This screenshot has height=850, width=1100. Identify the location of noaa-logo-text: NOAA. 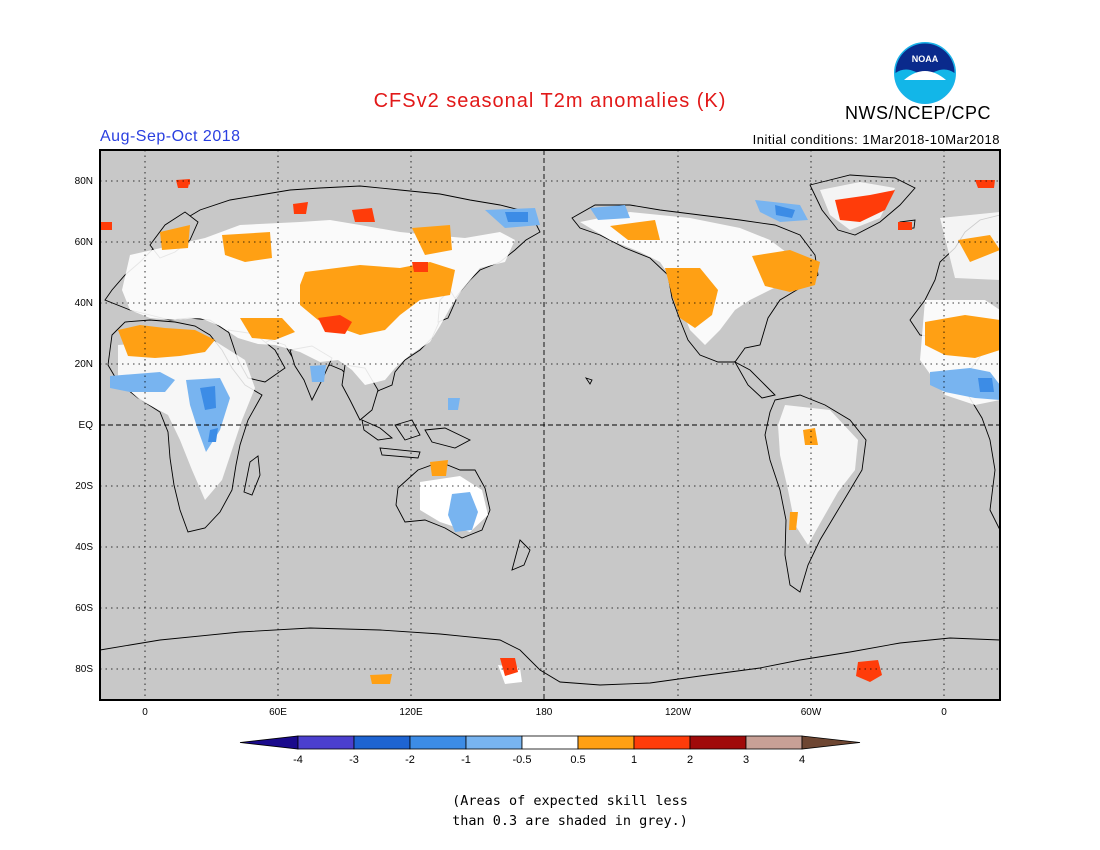
(925, 59).